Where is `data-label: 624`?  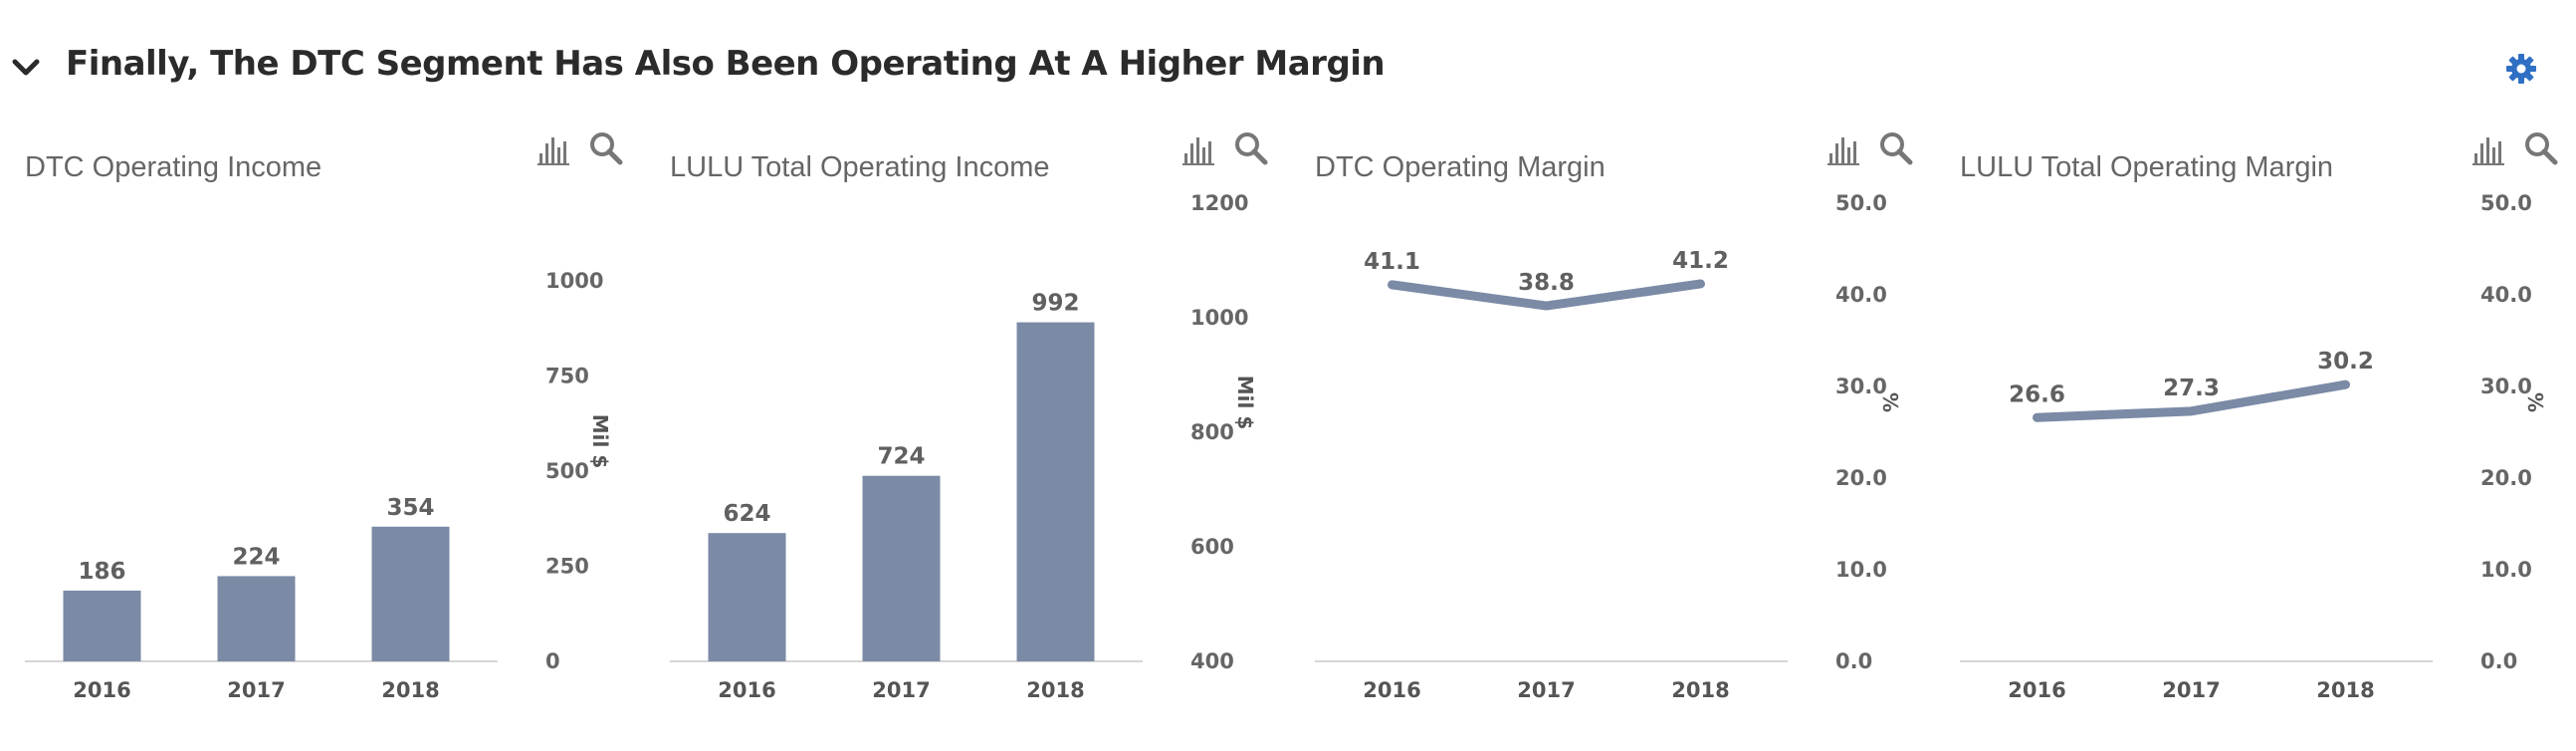
data-label: 624 is located at coordinates (746, 514).